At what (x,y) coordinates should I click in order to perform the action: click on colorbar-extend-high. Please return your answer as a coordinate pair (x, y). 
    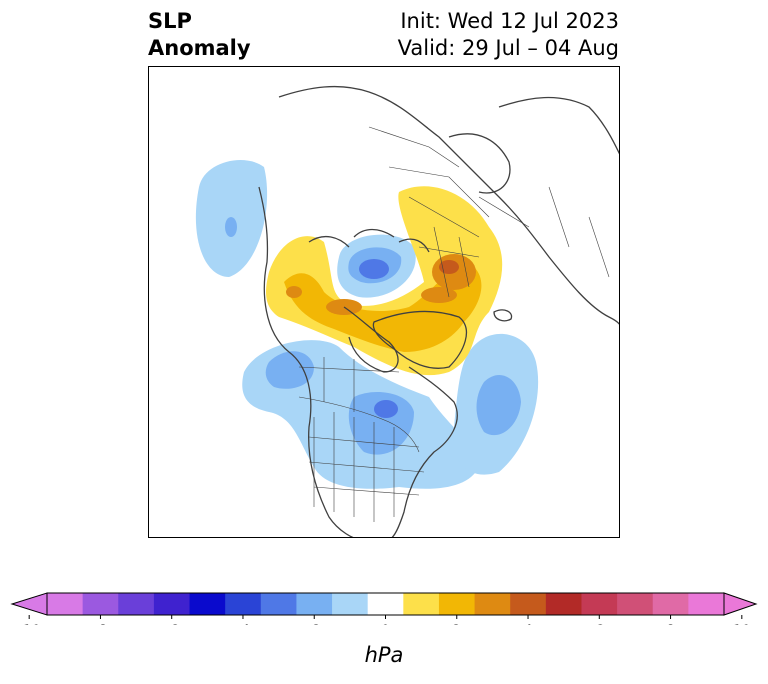
    Looking at the image, I should click on (740, 604).